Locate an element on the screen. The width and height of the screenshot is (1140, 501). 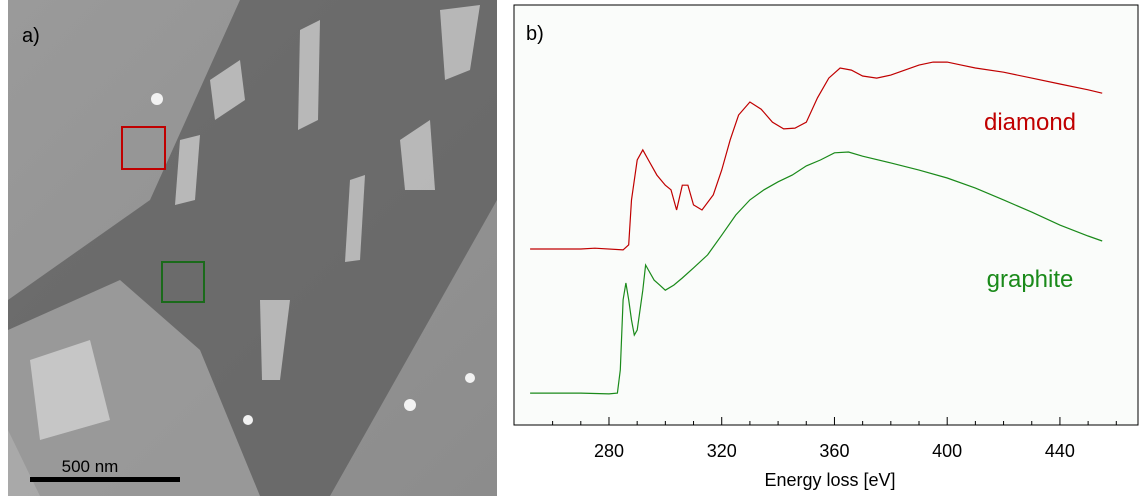
series-label: diamond is located at coordinates (1030, 122).